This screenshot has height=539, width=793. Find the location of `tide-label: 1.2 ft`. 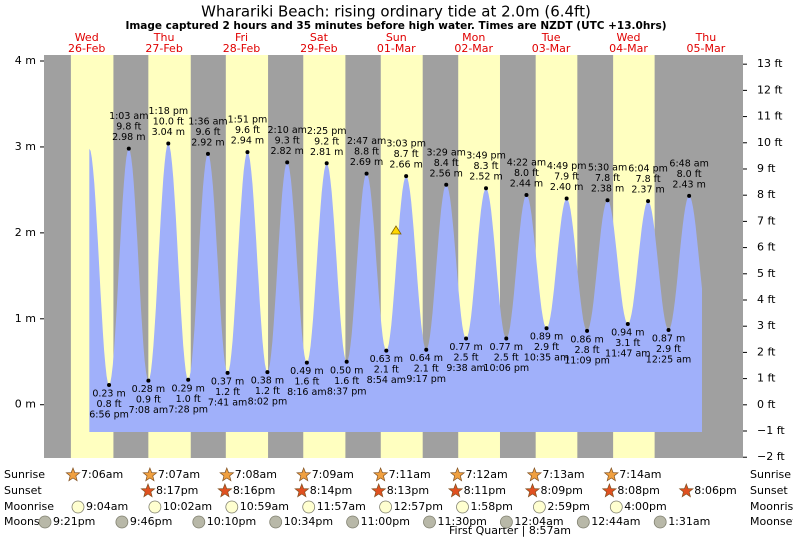

tide-label: 1.2 ft is located at coordinates (227, 392).